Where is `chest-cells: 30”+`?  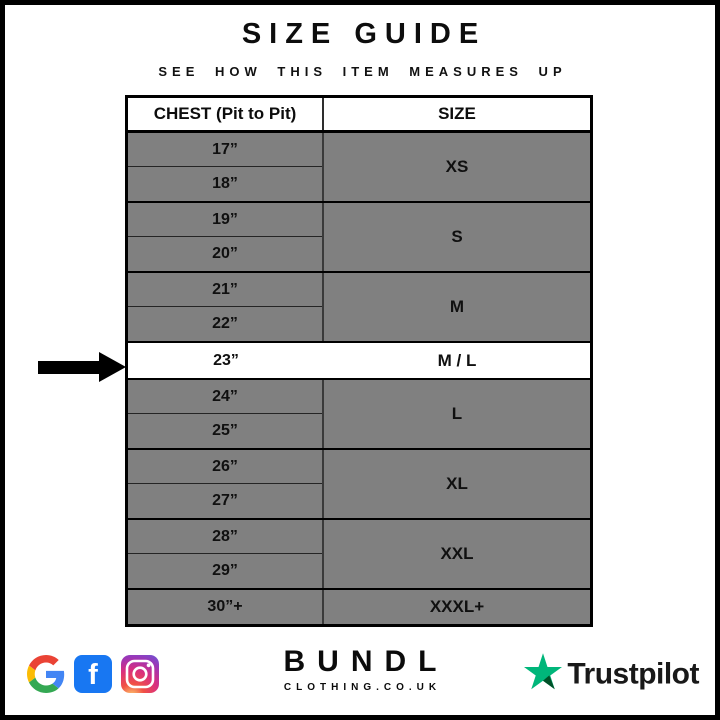
chest-cells: 30”+ is located at coordinates (226, 607).